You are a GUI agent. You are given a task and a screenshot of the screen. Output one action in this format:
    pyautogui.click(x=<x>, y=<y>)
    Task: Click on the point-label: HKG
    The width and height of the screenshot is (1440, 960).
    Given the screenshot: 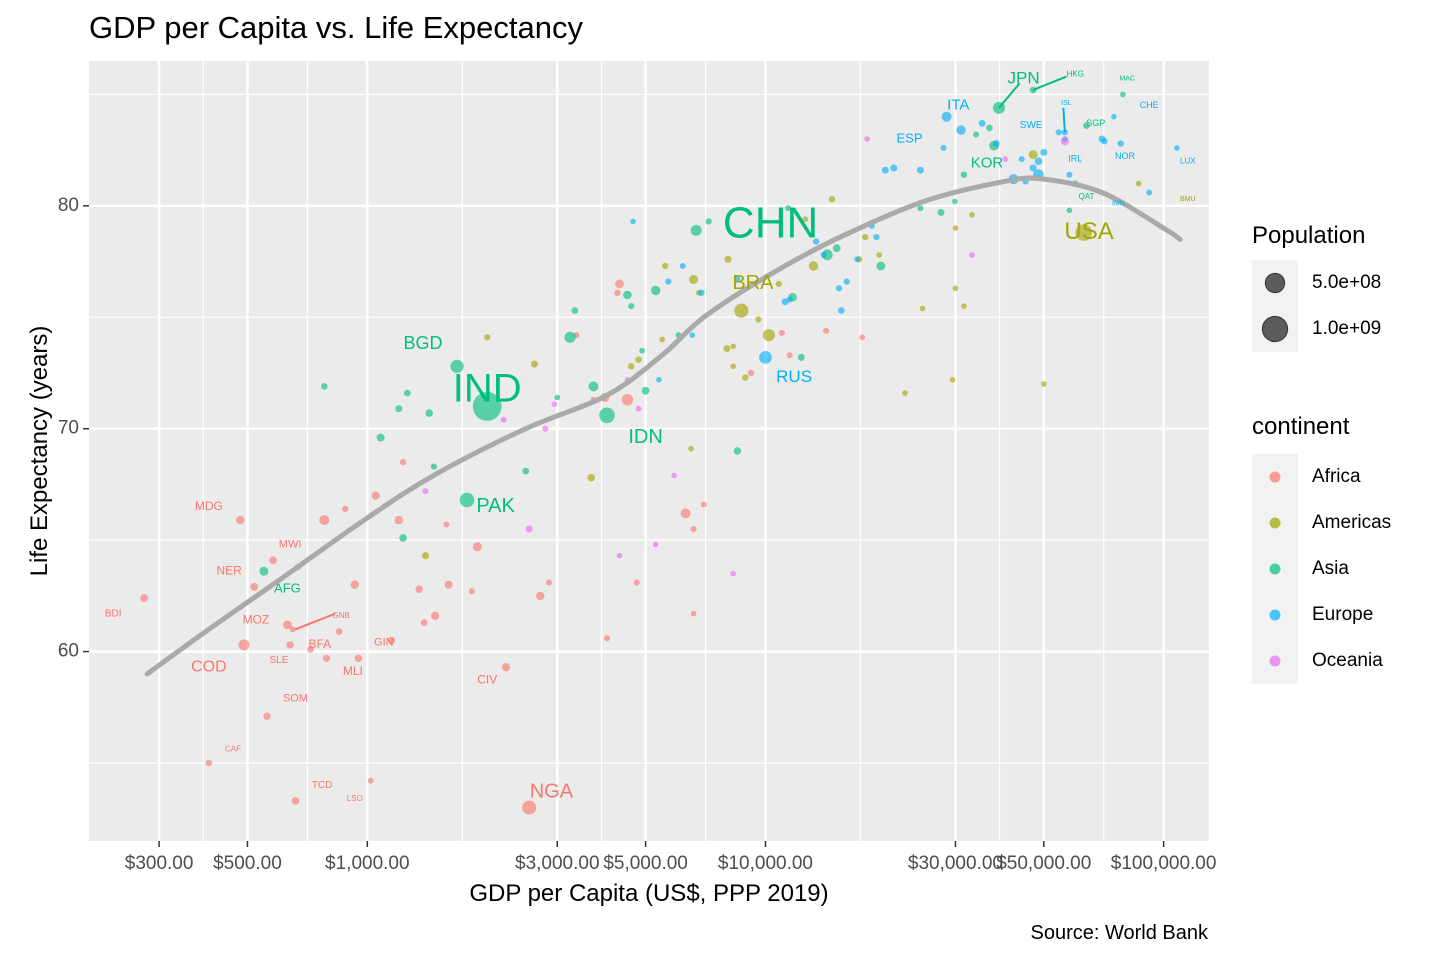 What is the action you would take?
    pyautogui.click(x=1075, y=74)
    